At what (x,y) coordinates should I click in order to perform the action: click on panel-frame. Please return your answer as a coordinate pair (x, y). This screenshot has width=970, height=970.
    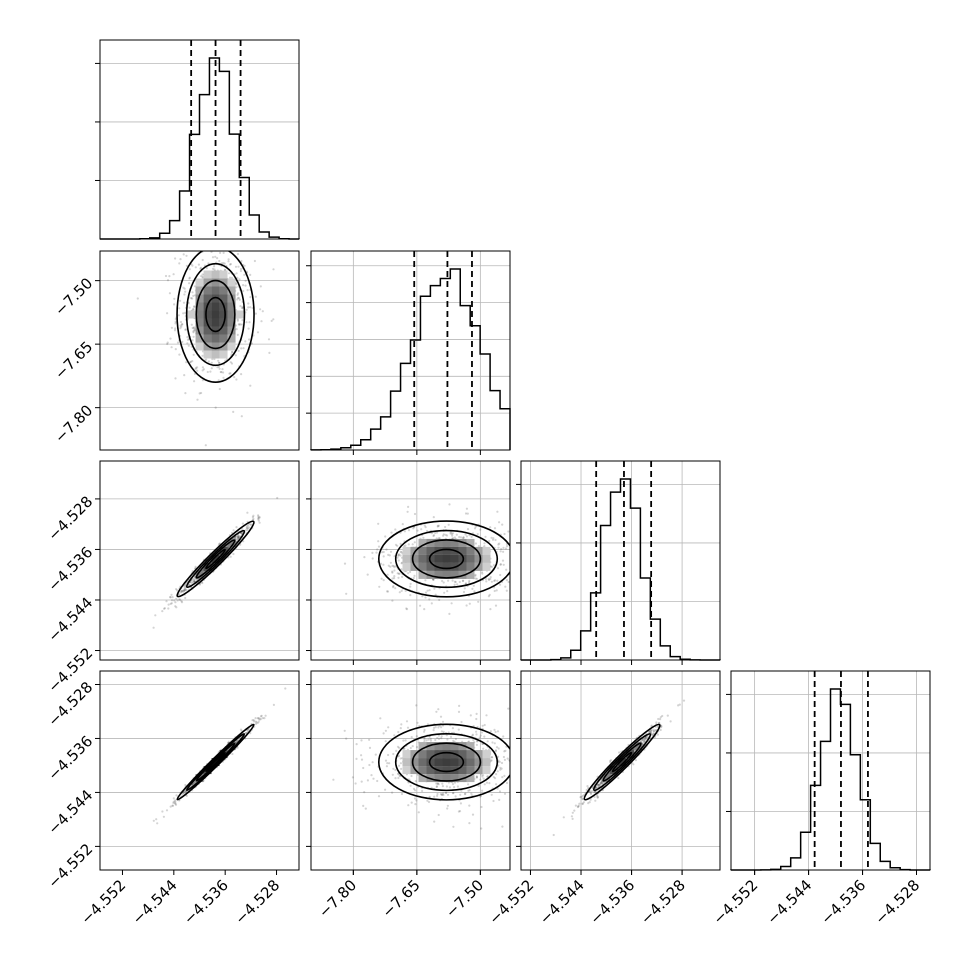
    Looking at the image, I should click on (199, 770).